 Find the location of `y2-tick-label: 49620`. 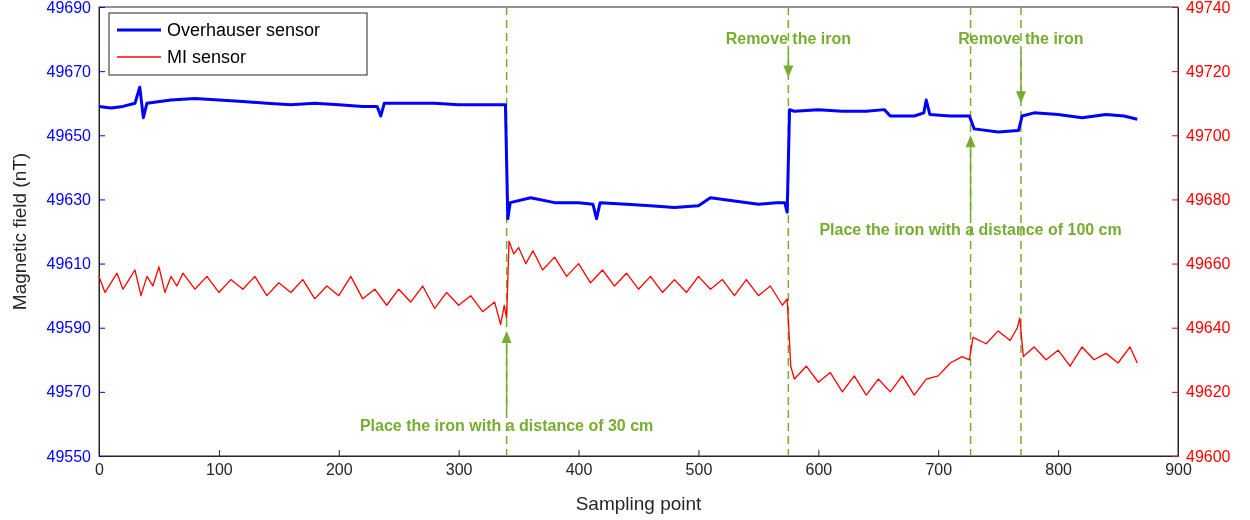

y2-tick-label: 49620 is located at coordinates (1208, 392).